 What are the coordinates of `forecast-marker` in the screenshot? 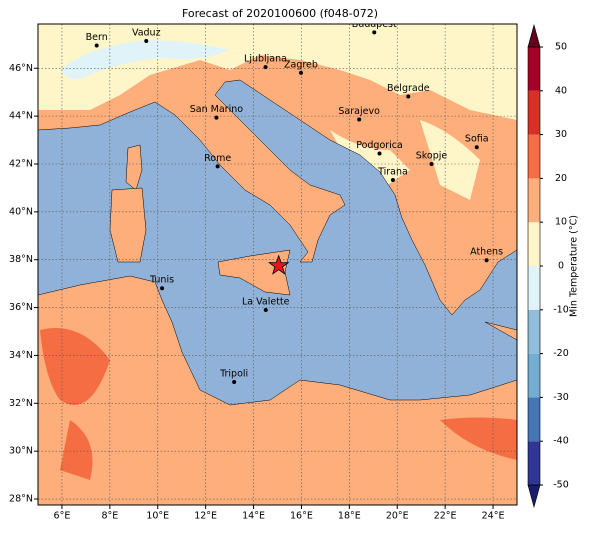 It's located at (279, 264).